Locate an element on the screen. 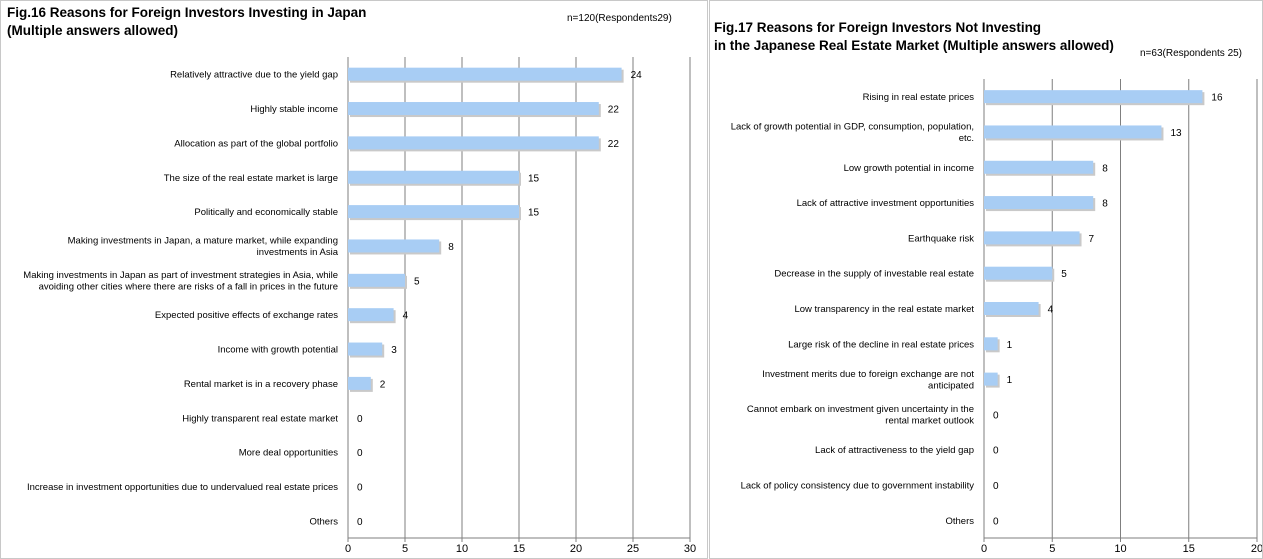  category-label: More deal opportunities is located at coordinates (289, 453).